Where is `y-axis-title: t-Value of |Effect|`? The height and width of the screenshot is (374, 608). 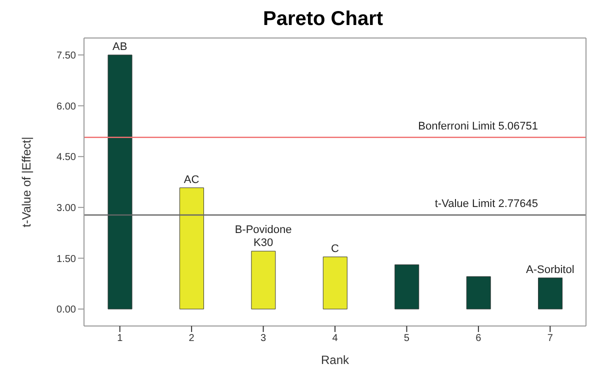 y-axis-title: t-Value of |Effect| is located at coordinates (26, 182).